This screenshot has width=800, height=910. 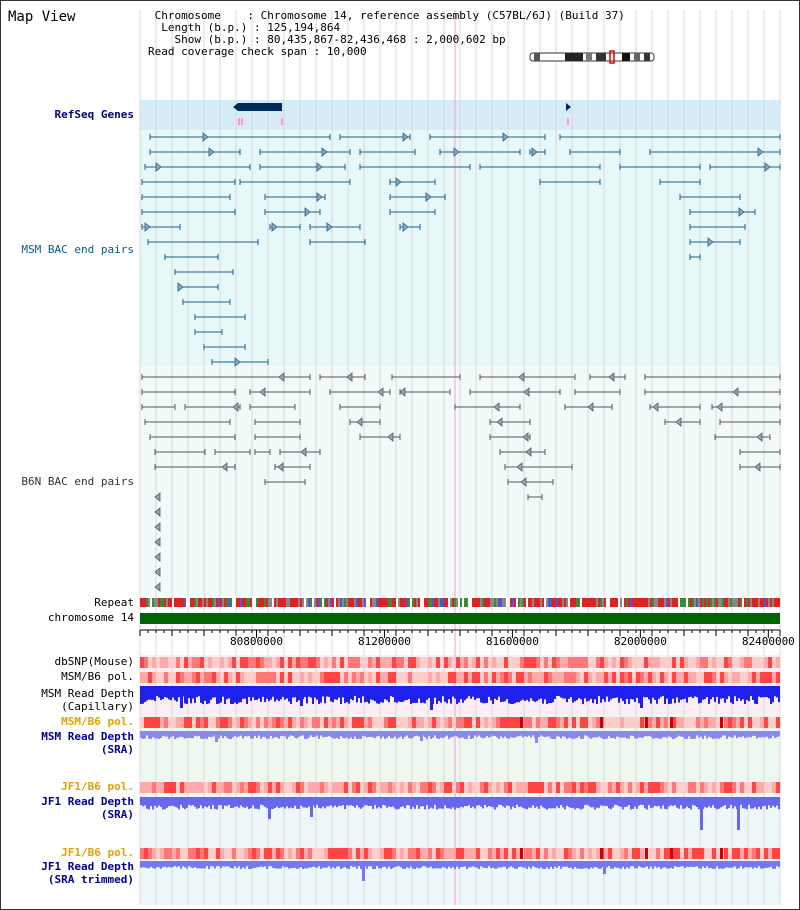 What do you see at coordinates (87, 736) in the screenshot?
I see `track-label-msm-depth-sra: MSM Read Depth` at bounding box center [87, 736].